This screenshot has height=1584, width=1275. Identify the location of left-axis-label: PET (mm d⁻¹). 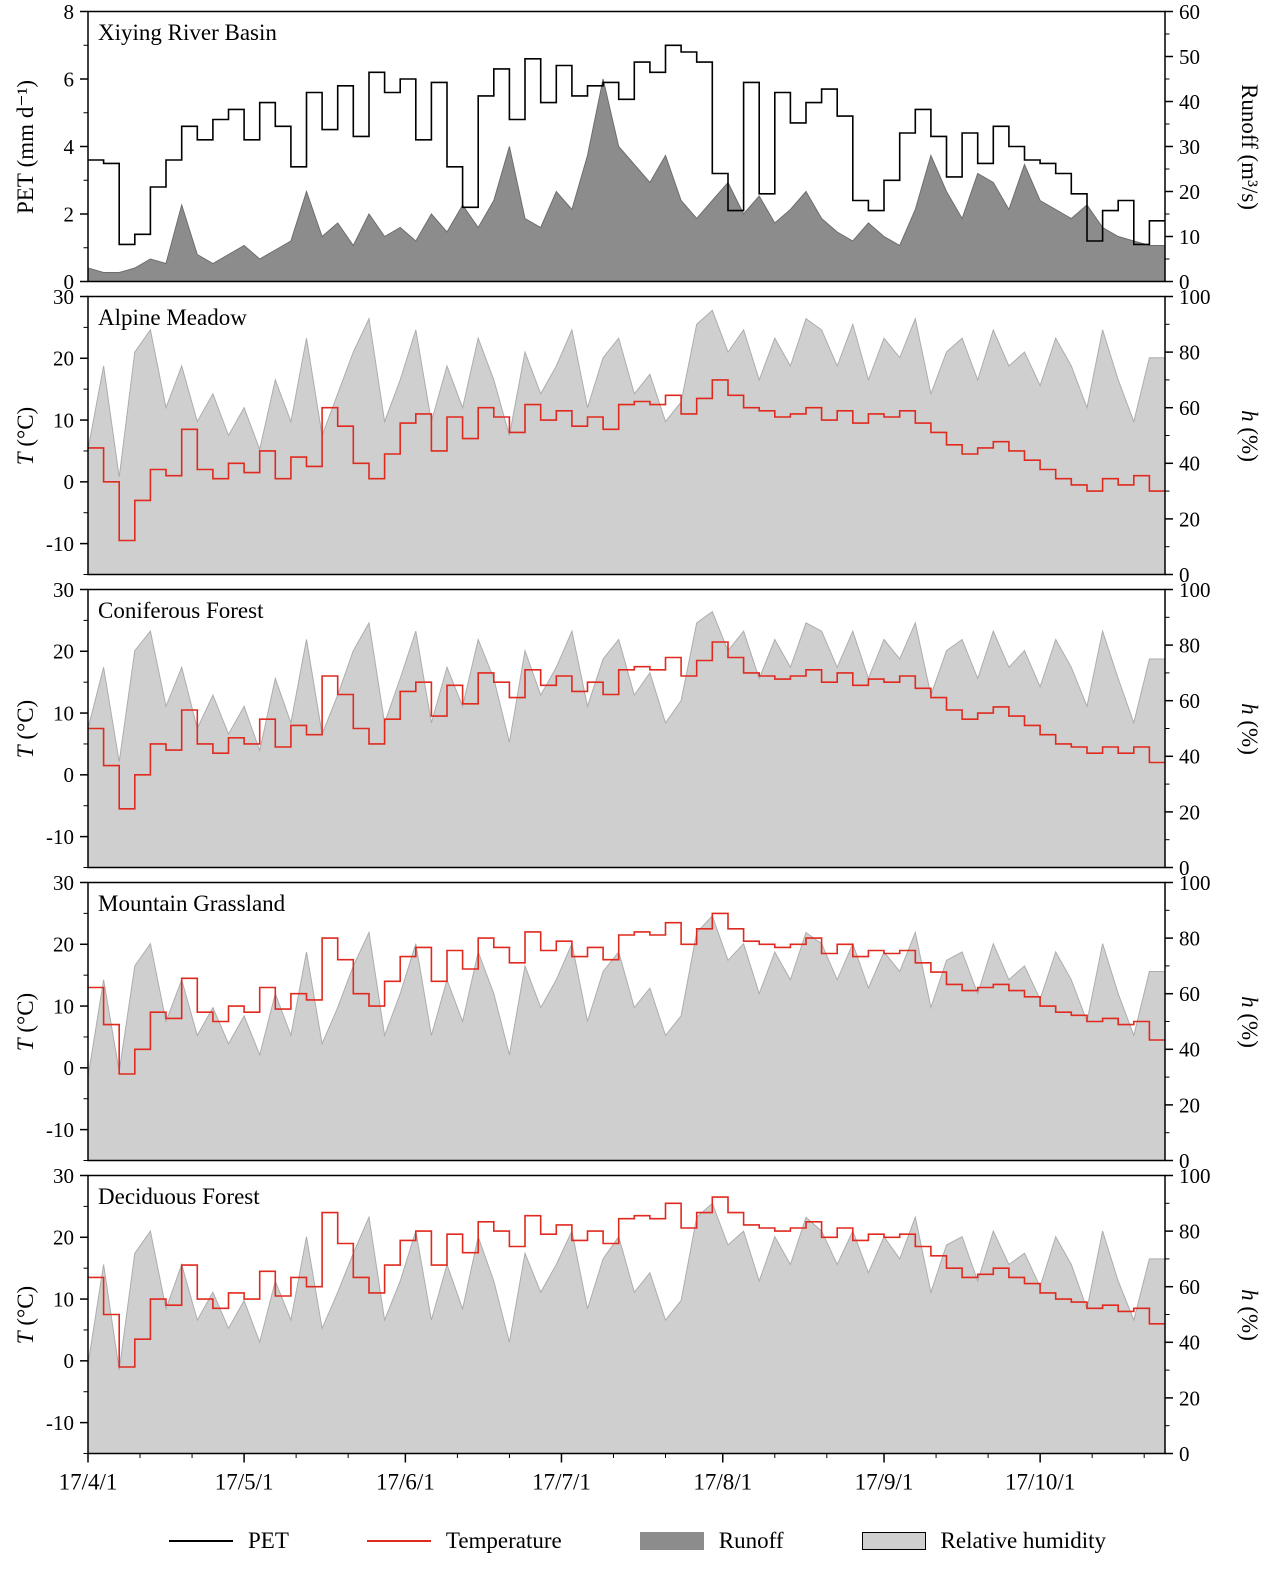
(25, 146).